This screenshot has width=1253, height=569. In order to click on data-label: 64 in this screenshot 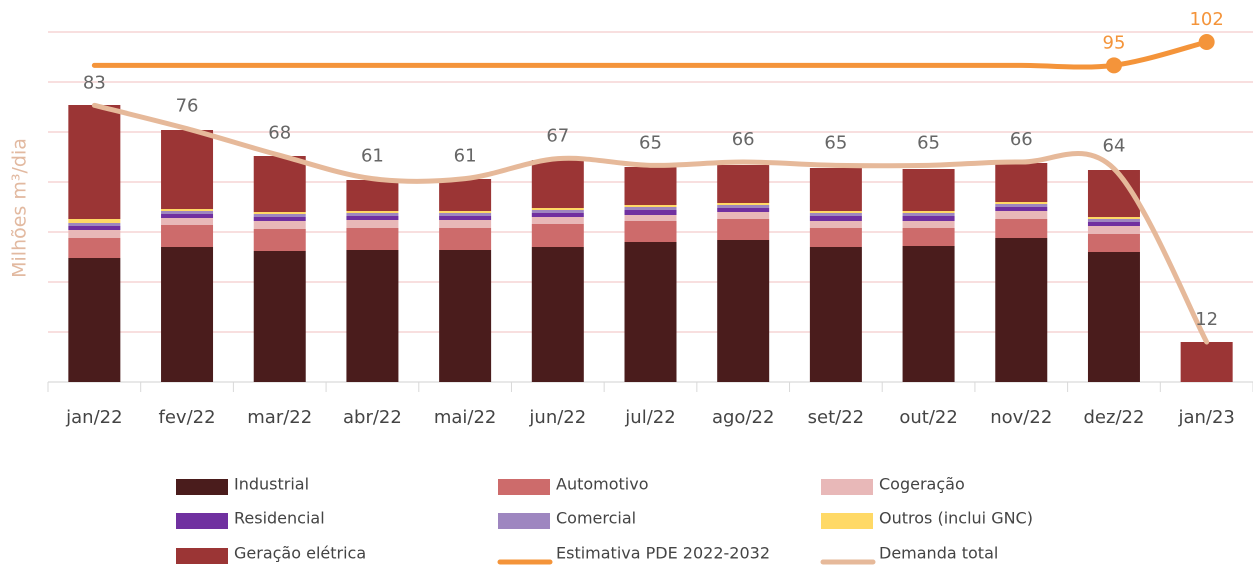, I will do `click(1114, 146)`.